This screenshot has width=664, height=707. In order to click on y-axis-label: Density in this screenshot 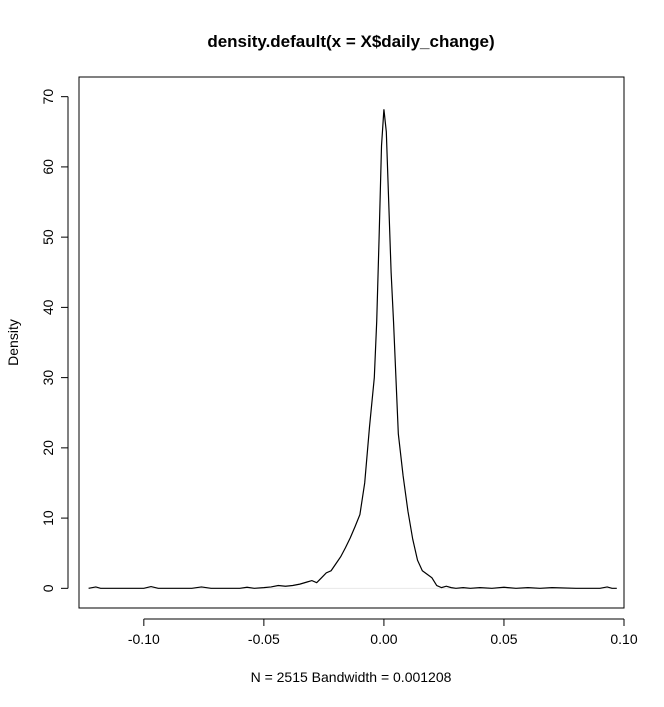, I will do `click(13, 342)`.